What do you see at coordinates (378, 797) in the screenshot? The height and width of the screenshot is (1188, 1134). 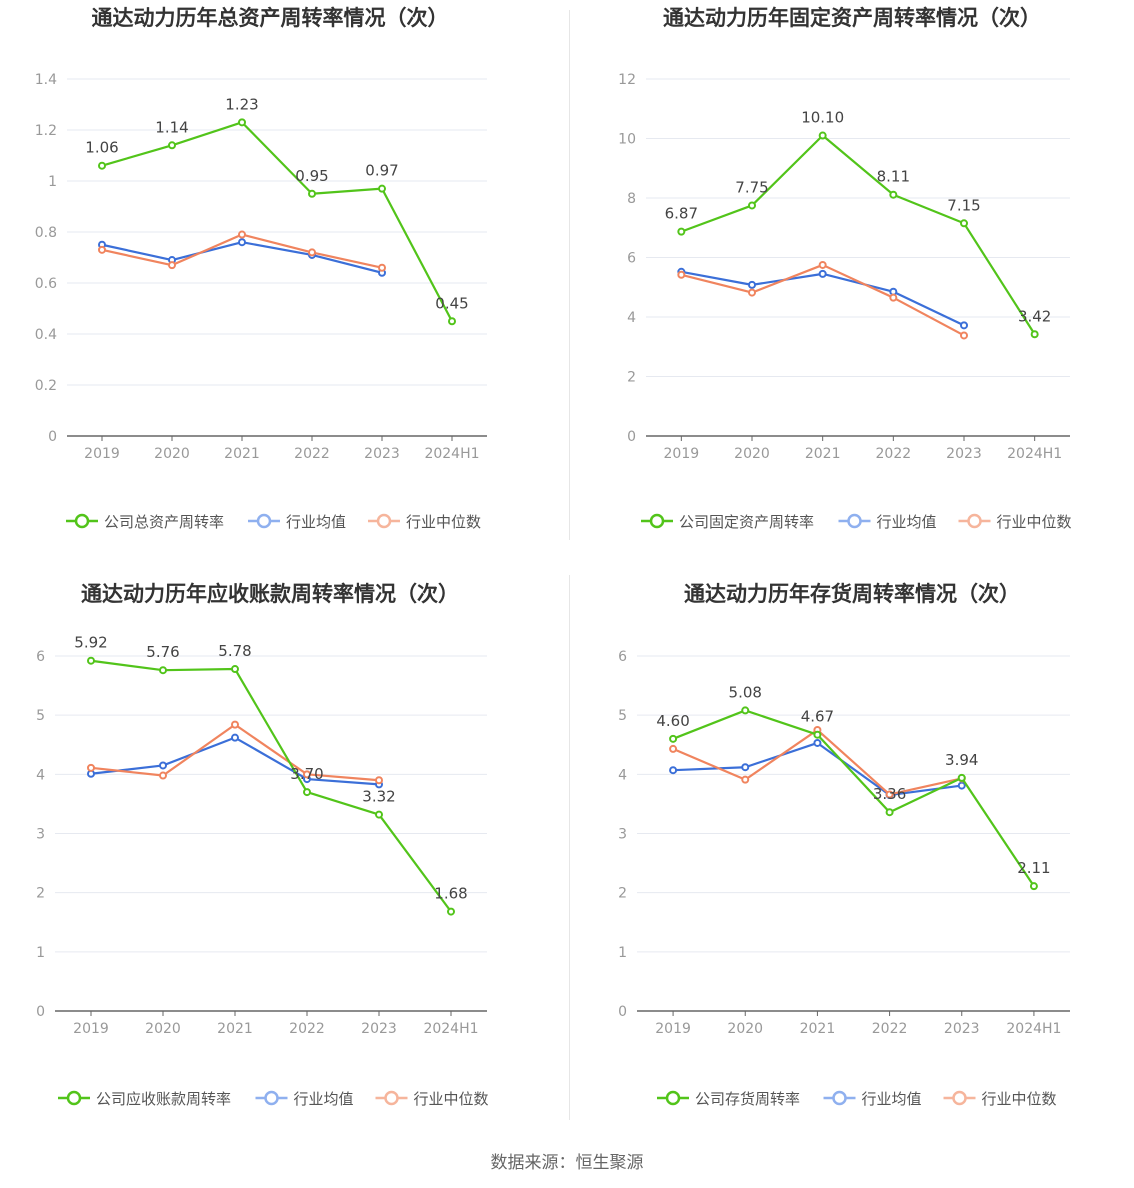 I see `data-label: 3.32` at bounding box center [378, 797].